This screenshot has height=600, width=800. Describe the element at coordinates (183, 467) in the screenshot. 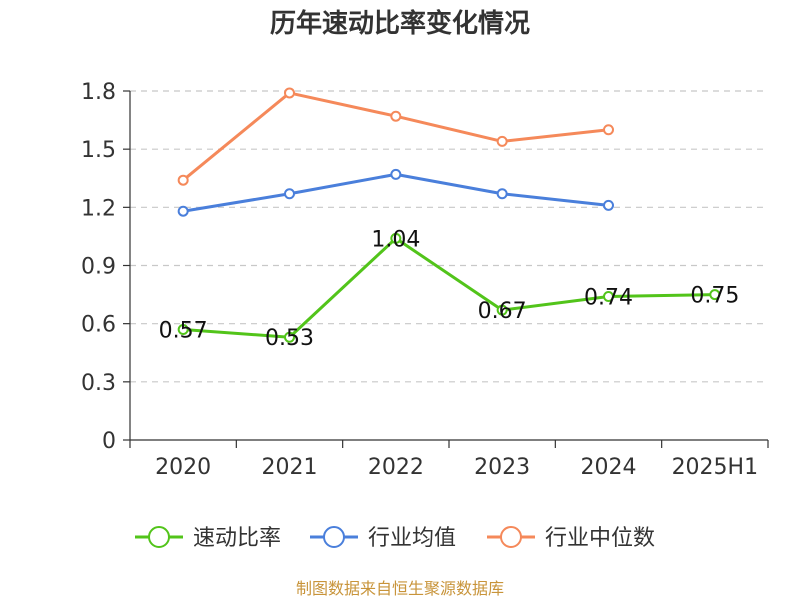

I see `x-tick-label: 2020` at that location.